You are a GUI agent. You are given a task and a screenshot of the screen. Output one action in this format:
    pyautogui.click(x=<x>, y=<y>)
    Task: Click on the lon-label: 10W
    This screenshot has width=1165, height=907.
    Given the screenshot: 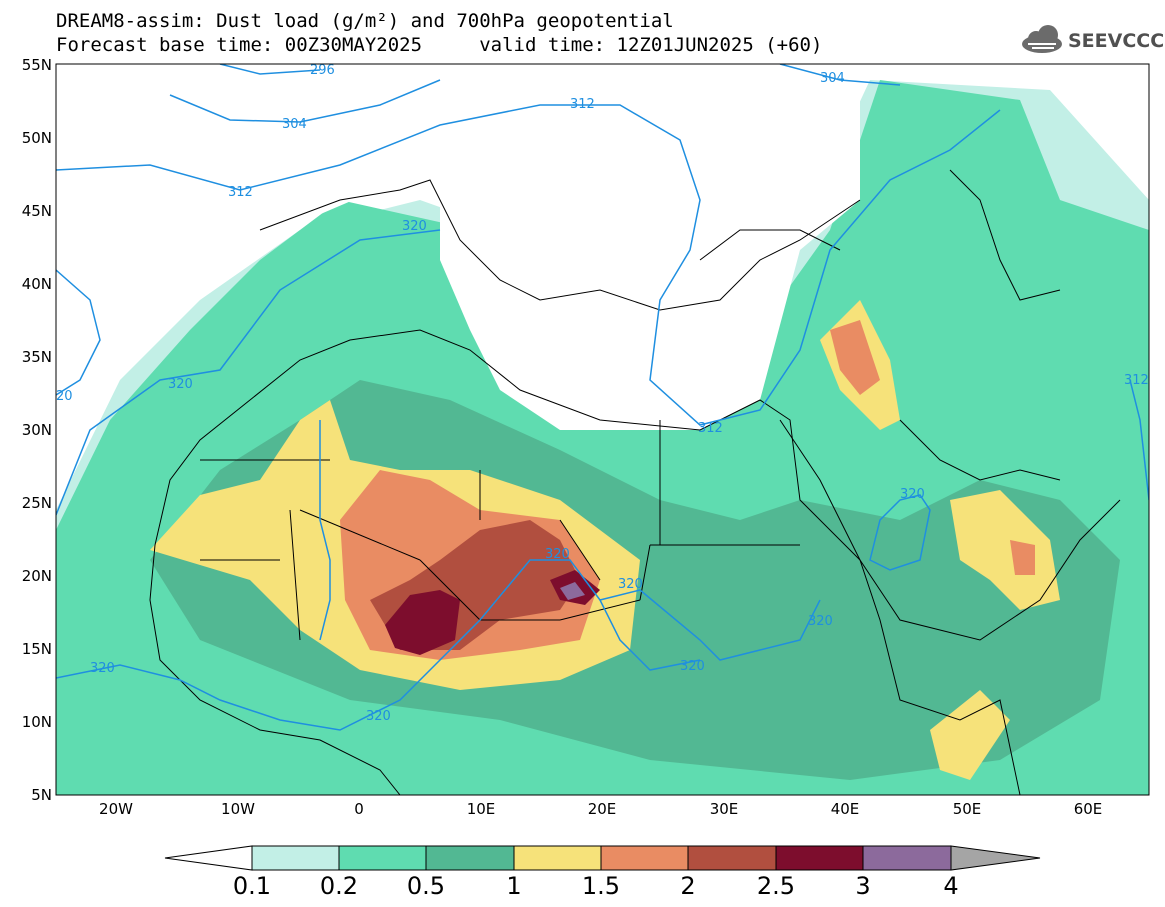 What is the action you would take?
    pyautogui.click(x=238, y=809)
    